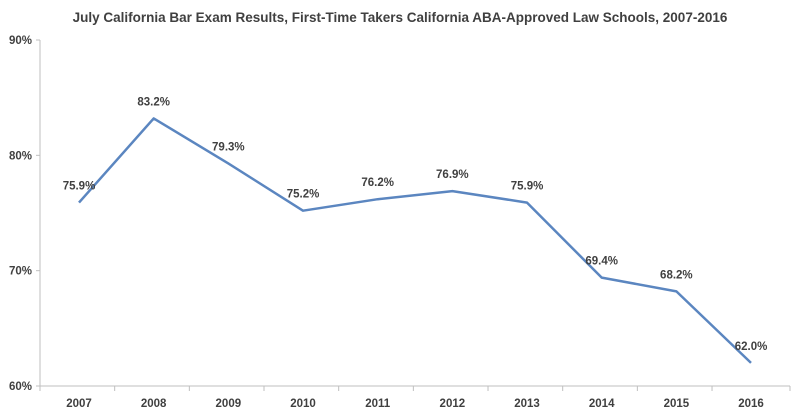  Describe the element at coordinates (153, 102) in the screenshot. I see `data-label: 83.2%` at that location.